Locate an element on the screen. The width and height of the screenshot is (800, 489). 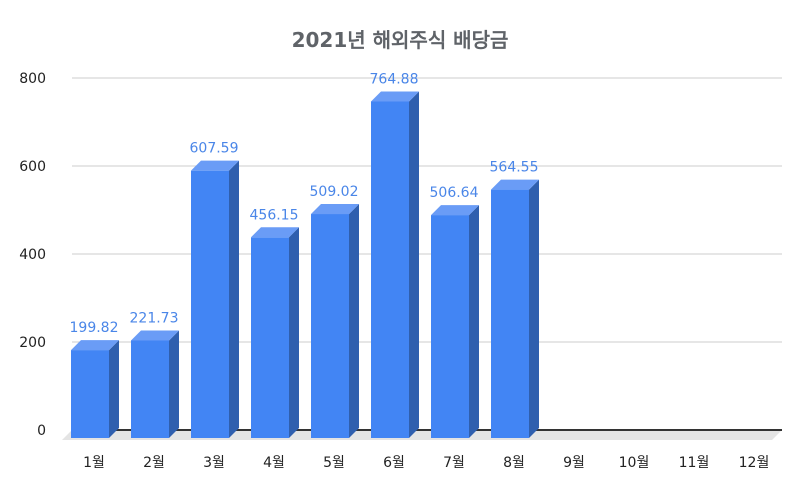
y-tick-label: 200 is located at coordinates (32, 343).